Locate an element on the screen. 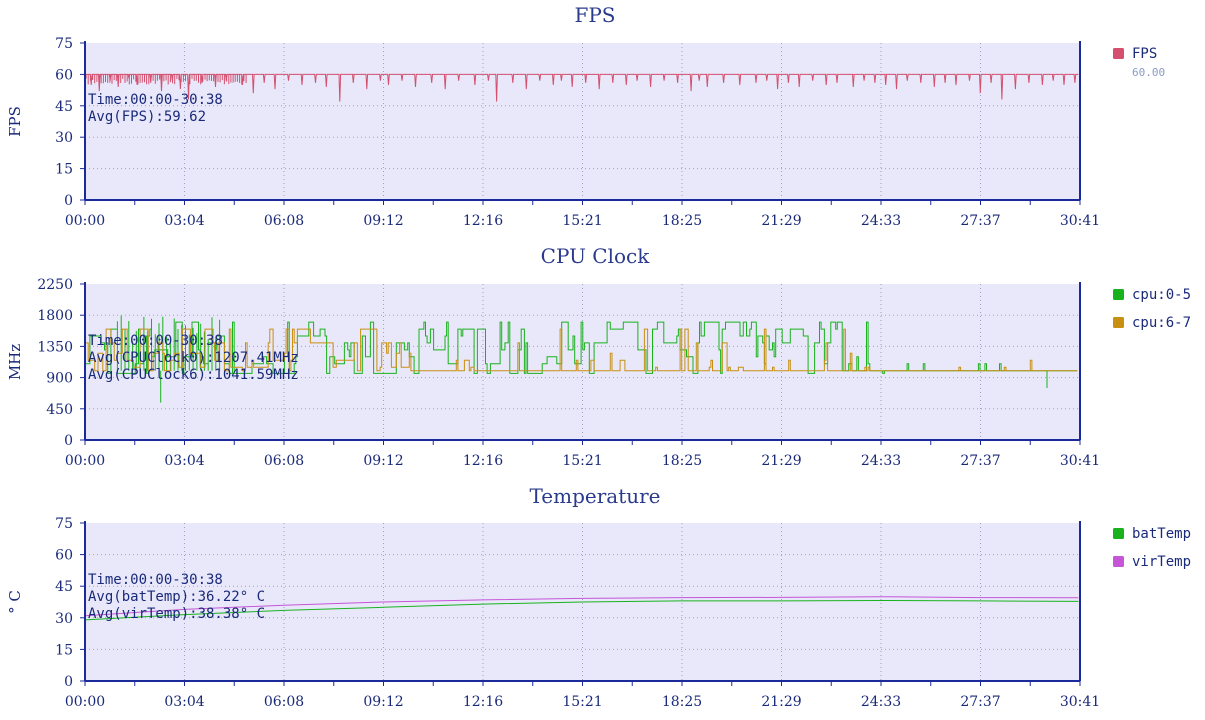 The width and height of the screenshot is (1205, 720). legend-item-battemp: batTemp is located at coordinates (1161, 534).